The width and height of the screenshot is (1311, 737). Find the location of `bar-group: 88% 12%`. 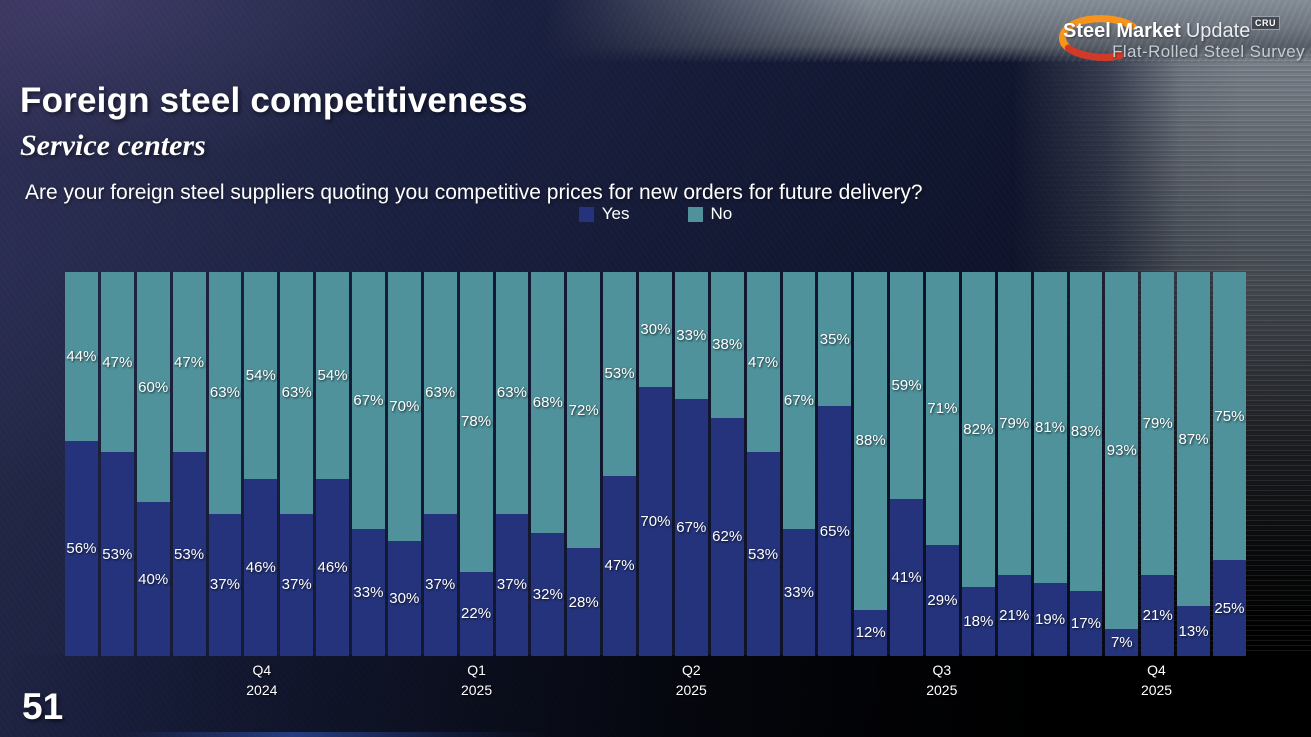

bar-group: 88% 12% is located at coordinates (871, 464).